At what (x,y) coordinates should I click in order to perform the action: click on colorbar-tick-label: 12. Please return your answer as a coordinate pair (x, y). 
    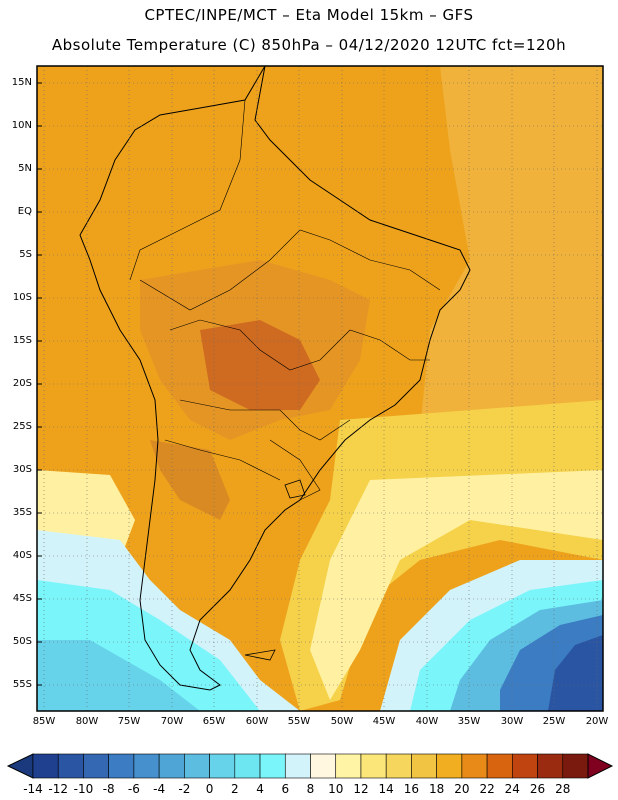
    Looking at the image, I should click on (361, 789).